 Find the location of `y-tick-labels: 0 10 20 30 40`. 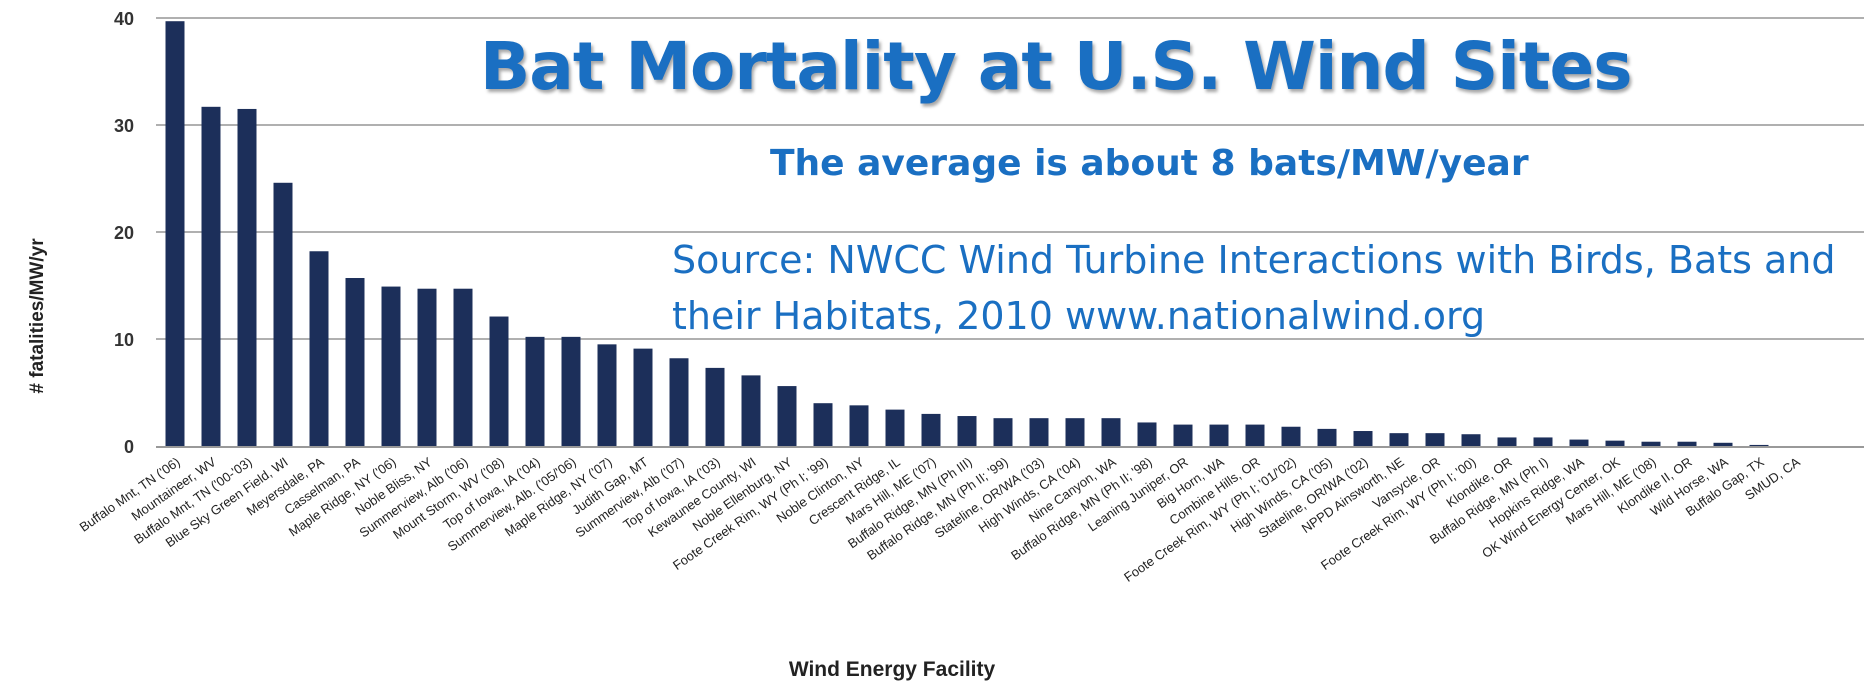

y-tick-labels: 0 10 20 30 40 is located at coordinates (124, 233).